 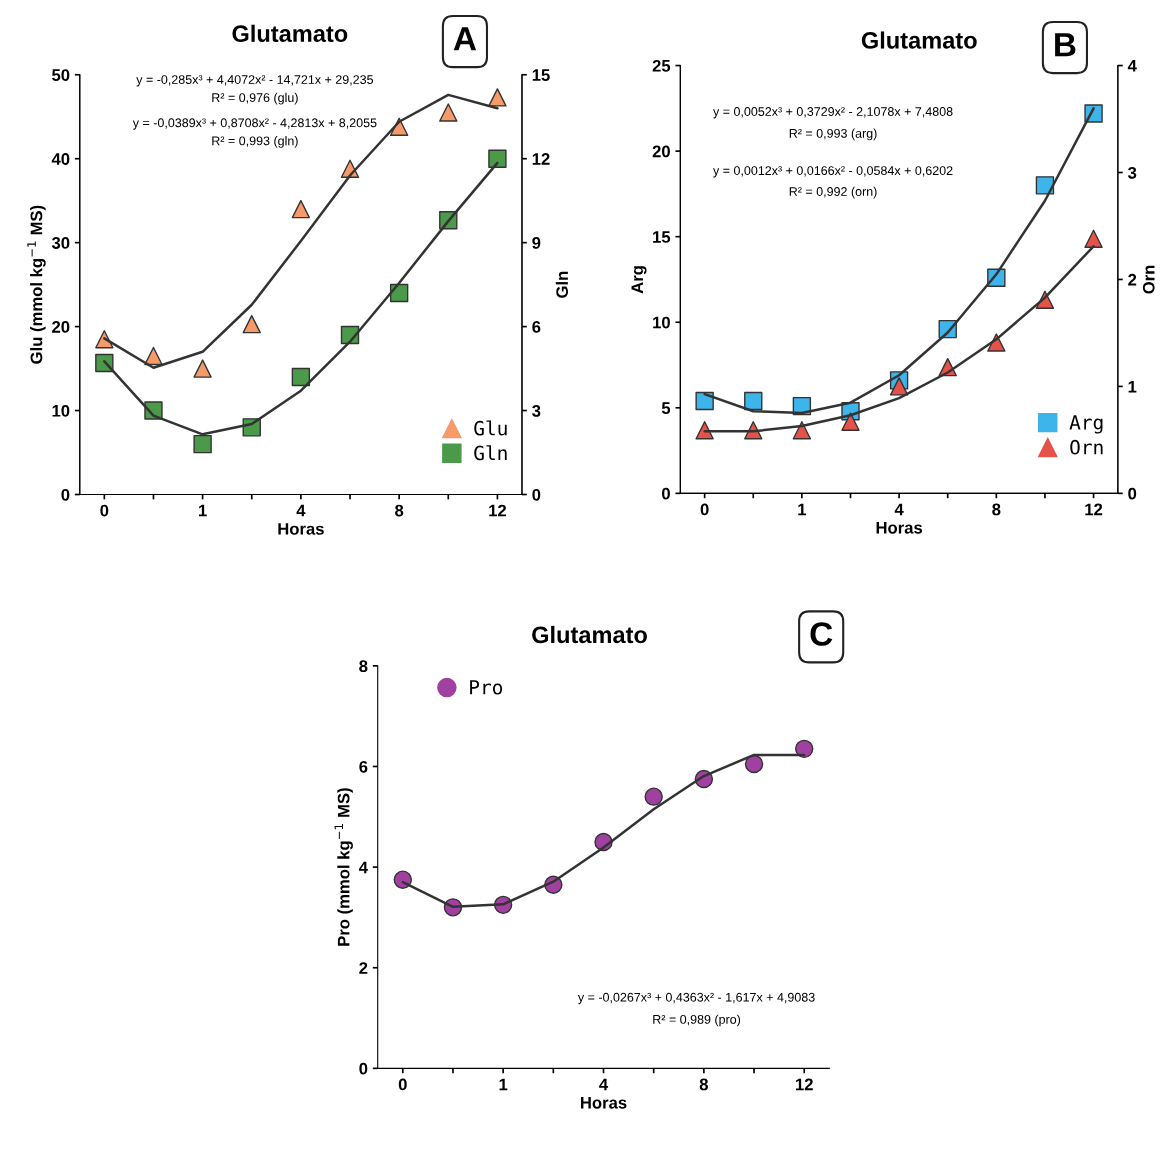 I want to click on y2-axis-title: Gln, so click(x=562, y=284).